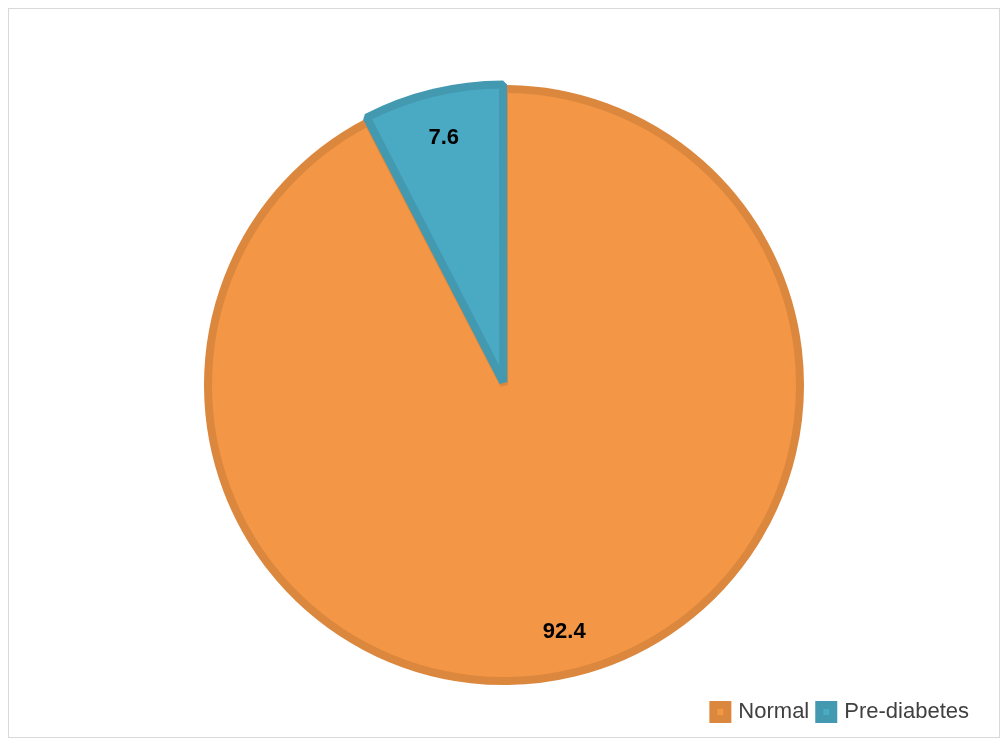  What do you see at coordinates (444, 136) in the screenshot?
I see `data-label: 7.6` at bounding box center [444, 136].